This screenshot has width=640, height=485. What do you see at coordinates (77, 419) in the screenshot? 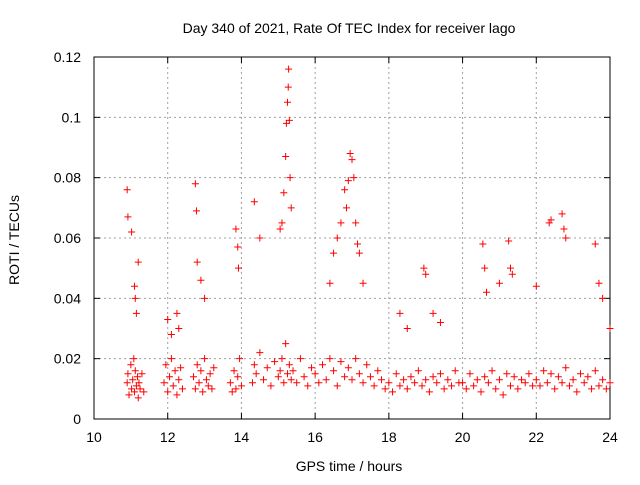
I see `y-tick-label: 0` at bounding box center [77, 419].